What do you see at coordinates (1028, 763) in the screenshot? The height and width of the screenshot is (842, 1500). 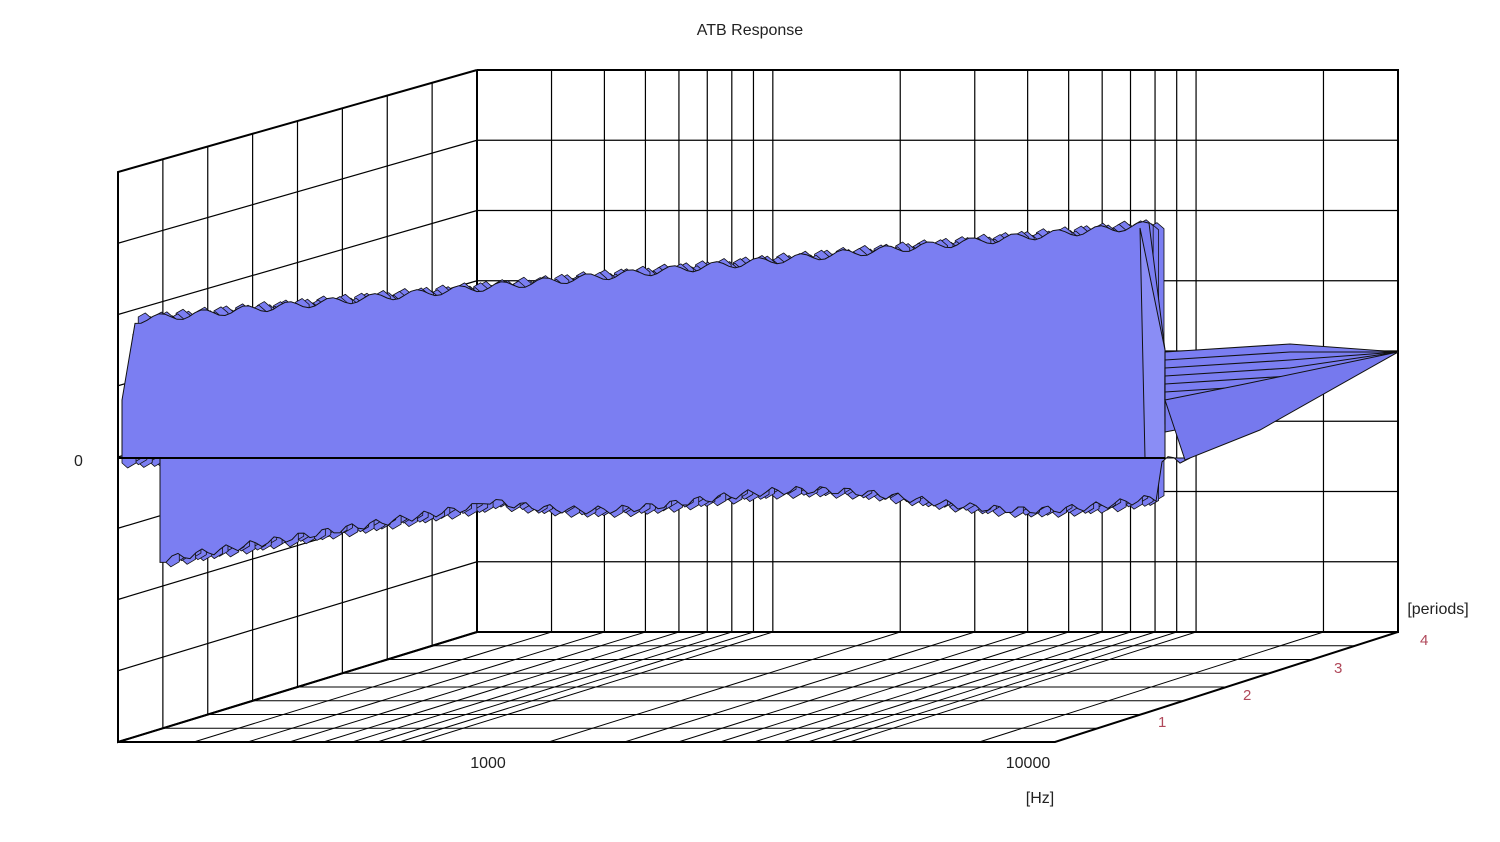 I see `x-tick-10000: 10000` at bounding box center [1028, 763].